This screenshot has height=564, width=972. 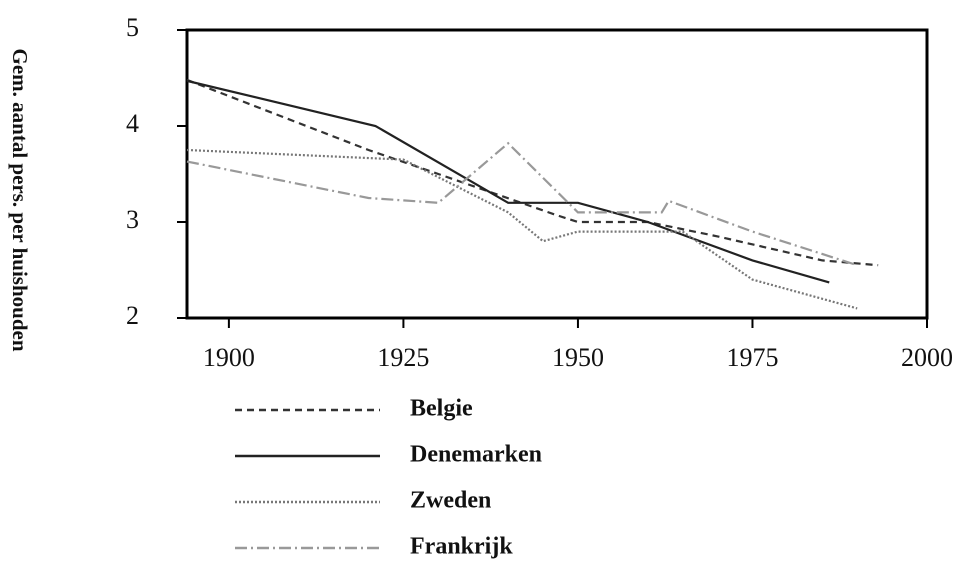 What do you see at coordinates (403, 357) in the screenshot?
I see `x-tick-label: 1925` at bounding box center [403, 357].